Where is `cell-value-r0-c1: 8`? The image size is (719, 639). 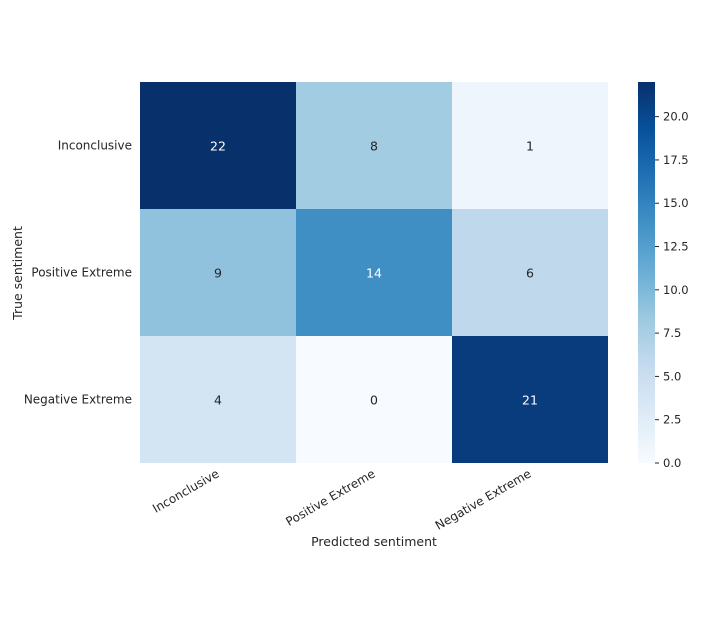
cell-value-r0-c1: 8 is located at coordinates (374, 146).